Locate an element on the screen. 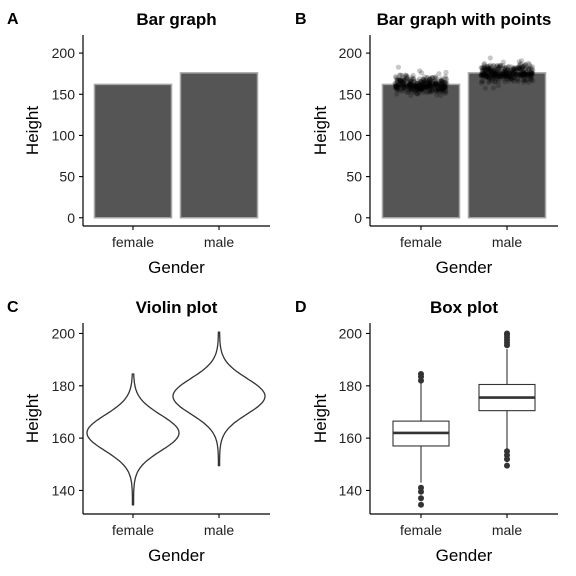 The height and width of the screenshot is (576, 576). jitter-points-male is located at coordinates (507, 73).